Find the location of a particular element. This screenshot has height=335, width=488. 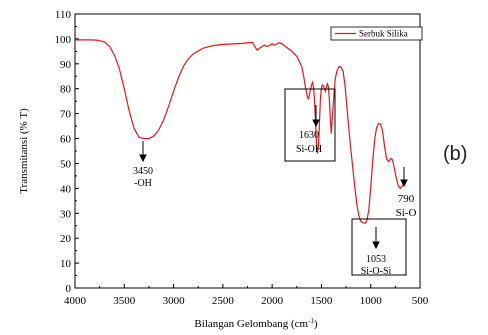

y-axis-ticks: 0 10 20 30 40 50 60 70 80 90 100 110 is located at coordinates (67, 152).